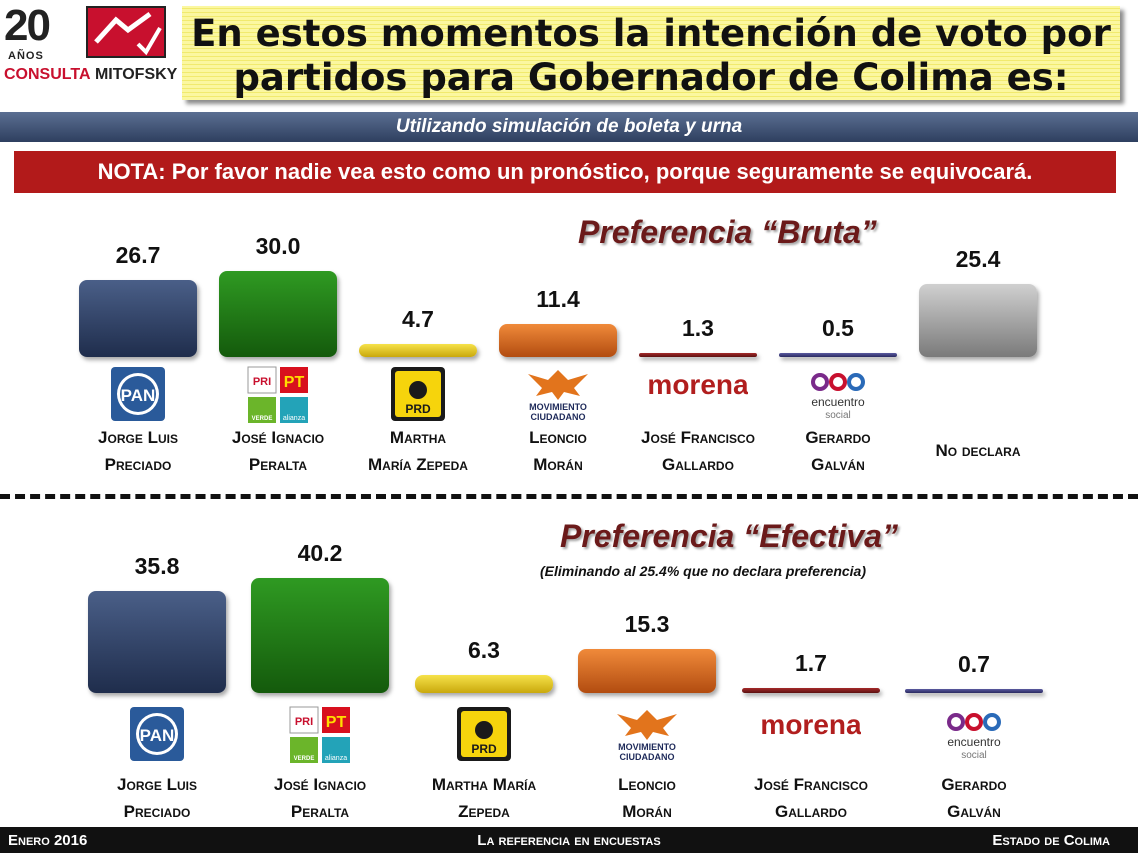 This screenshot has width=1138, height=853. I want to click on subtitle-bar: Utilizando simulación de boleta y urna, so click(569, 127).